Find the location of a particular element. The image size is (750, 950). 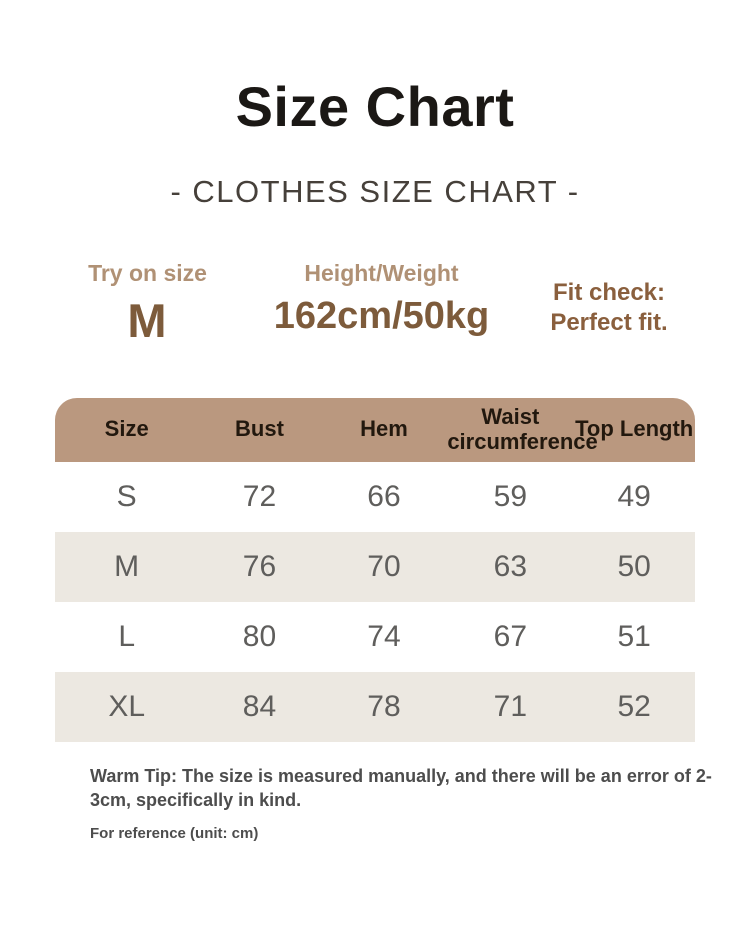

cell-top-length: 52 is located at coordinates (634, 706).